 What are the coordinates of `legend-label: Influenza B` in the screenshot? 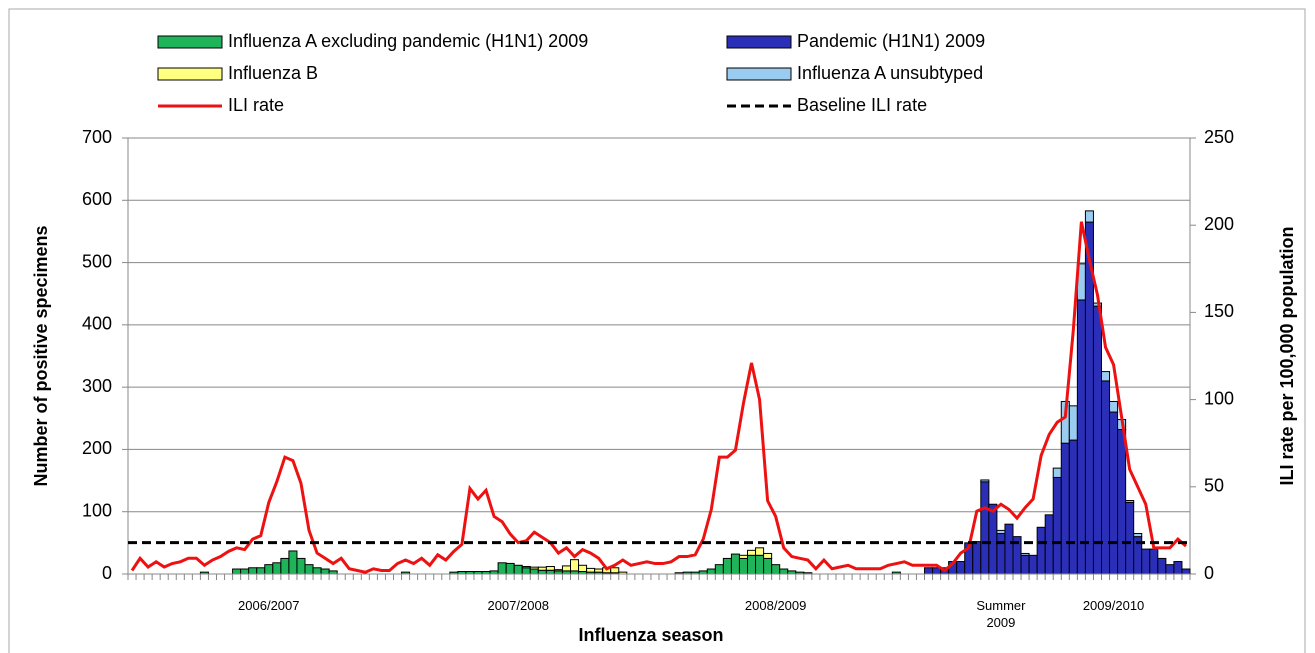 It's located at (273, 73).